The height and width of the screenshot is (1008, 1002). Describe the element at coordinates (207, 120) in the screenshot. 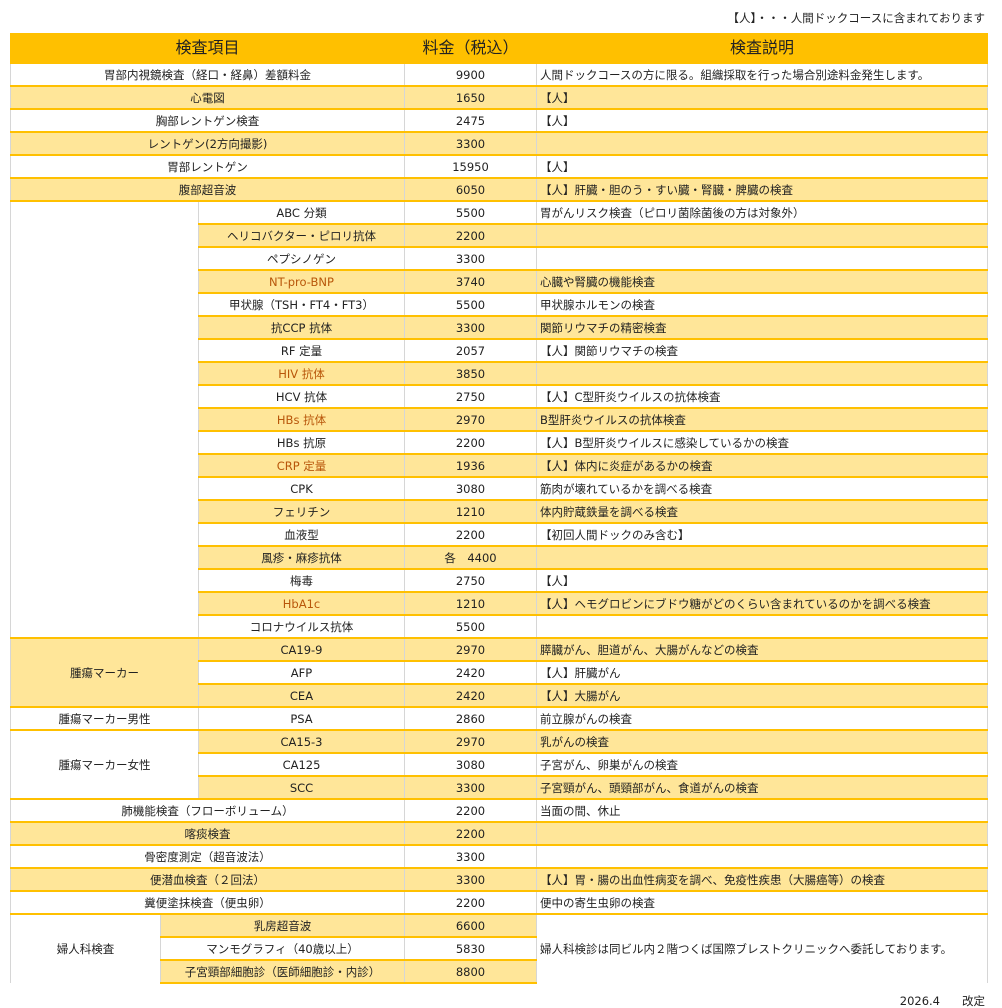

I see `exam-name: 胸部レントゲン検査` at that location.